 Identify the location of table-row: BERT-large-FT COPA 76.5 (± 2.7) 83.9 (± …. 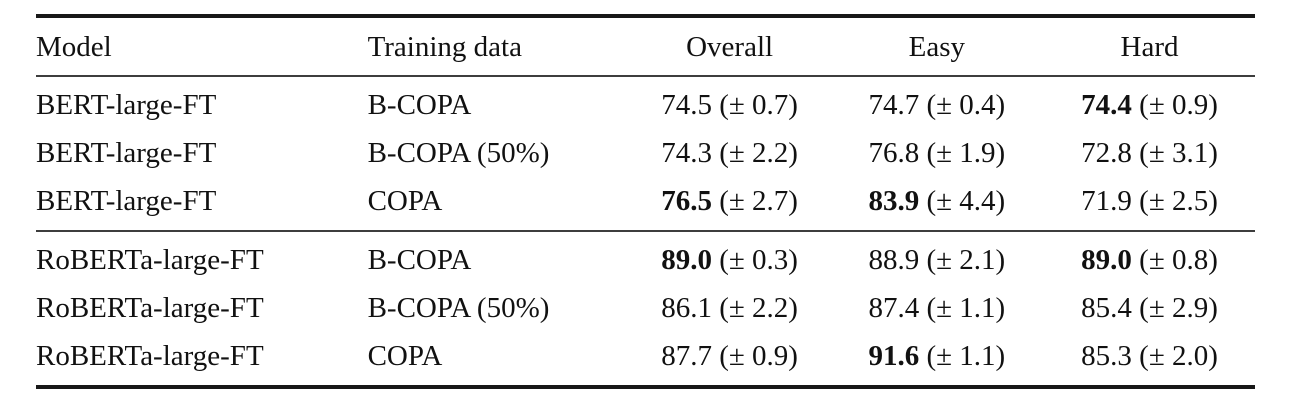
(645, 204).